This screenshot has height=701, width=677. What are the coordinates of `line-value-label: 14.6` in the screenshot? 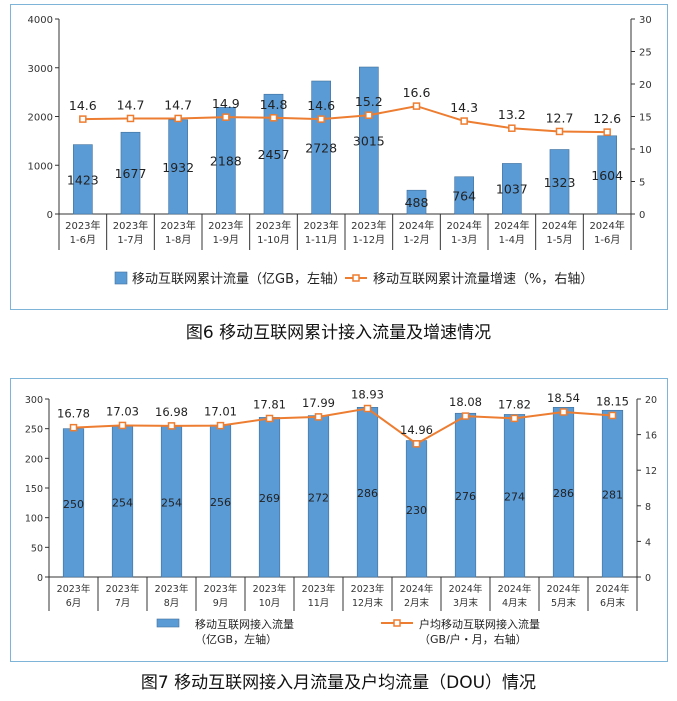 It's located at (321, 105).